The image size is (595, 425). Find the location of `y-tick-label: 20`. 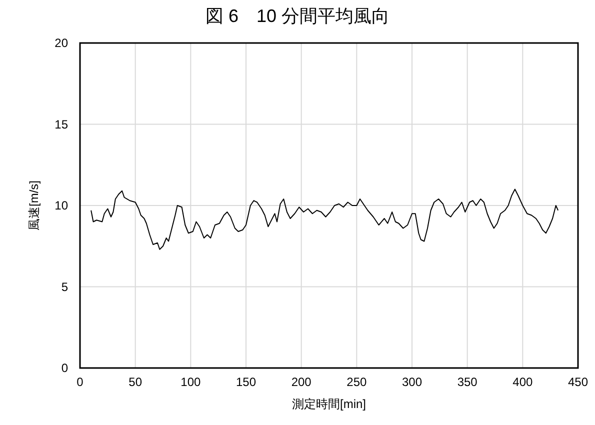

y-tick-label: 20 is located at coordinates (61, 43).